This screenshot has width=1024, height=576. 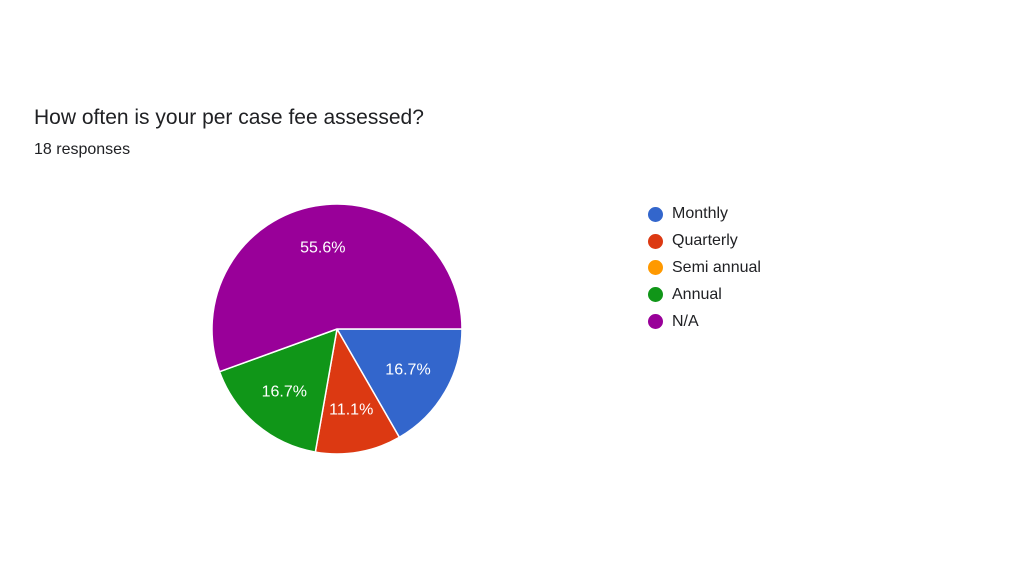 I want to click on legend-item-quarterly: Quarterly, so click(x=704, y=241).